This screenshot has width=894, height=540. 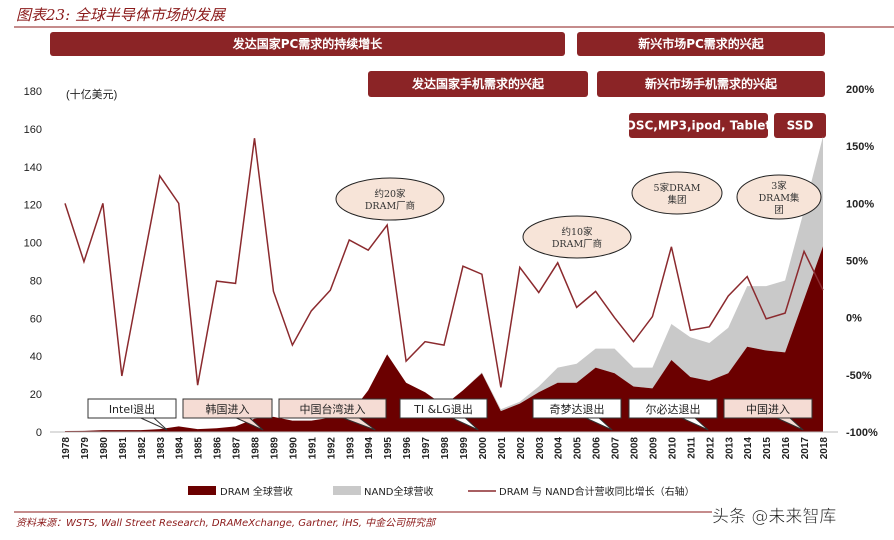 I want to click on callout-label: TI &LG退出, so click(x=443, y=409).